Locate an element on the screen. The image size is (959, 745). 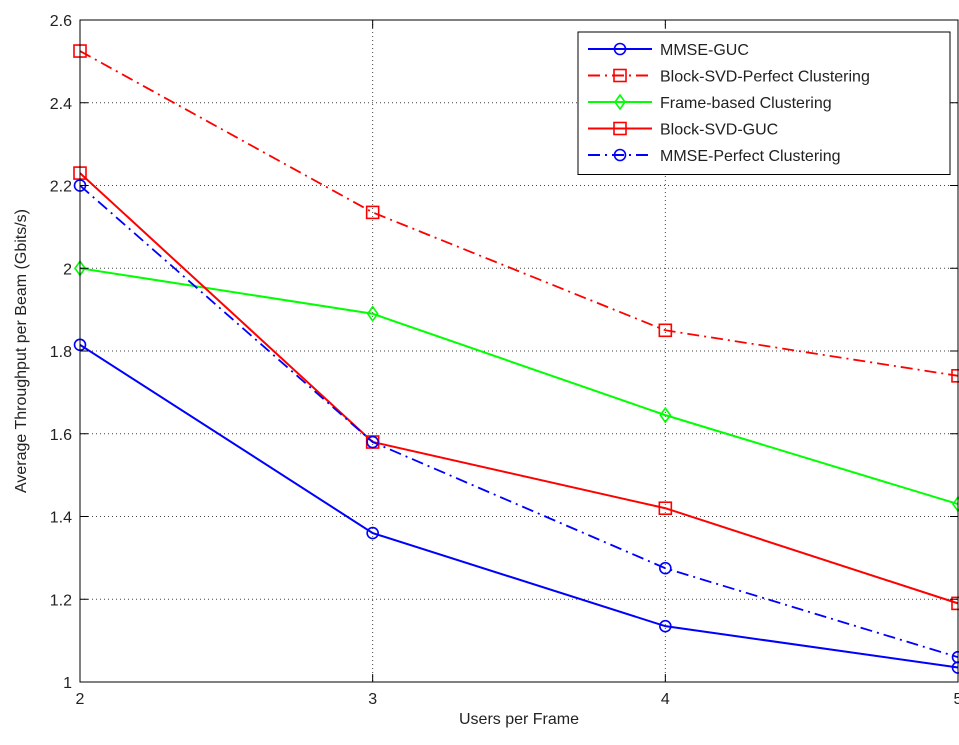
x-tick-label: 3 is located at coordinates (372, 699).